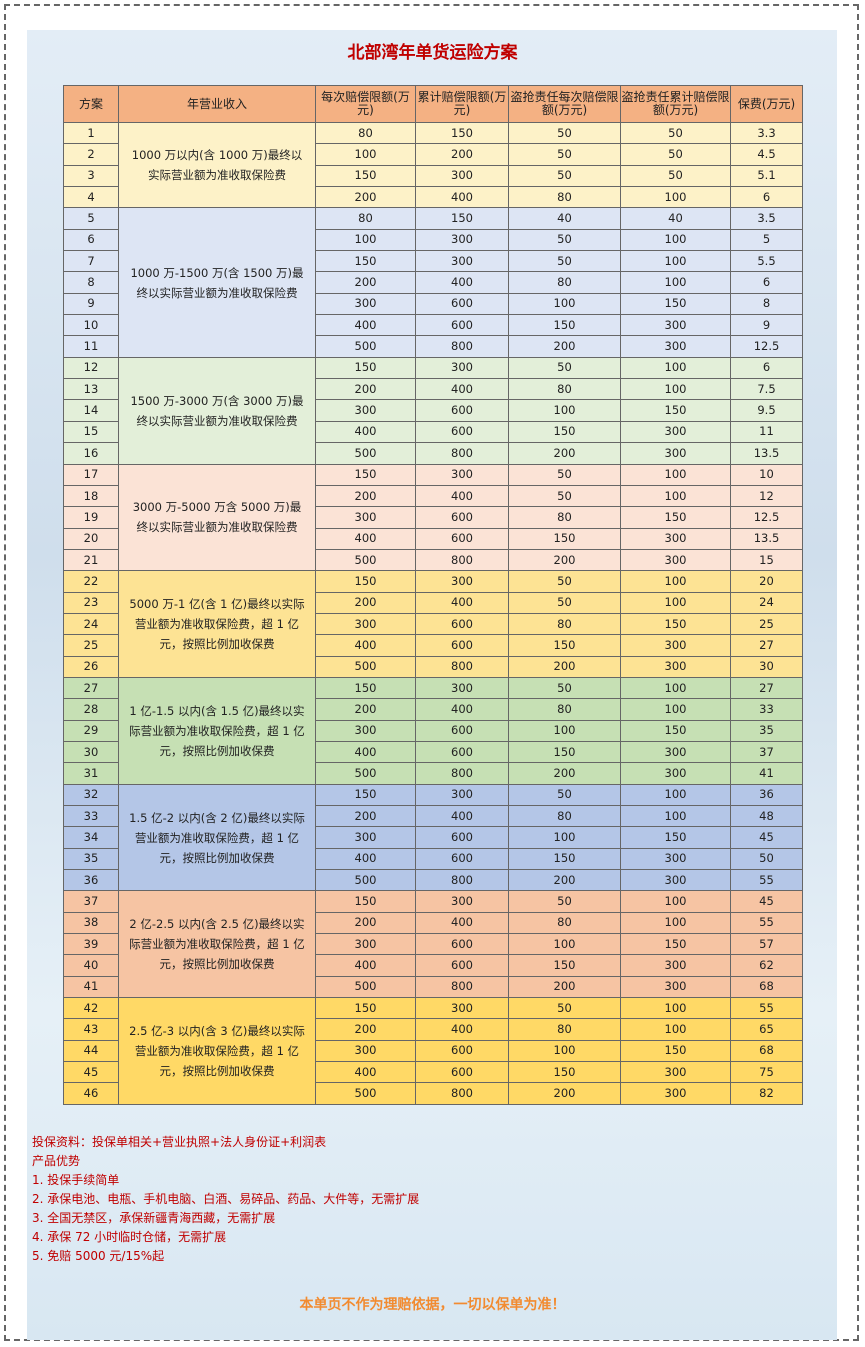 The image size is (865, 1347). I want to click on plan-number: 11, so click(91, 346).